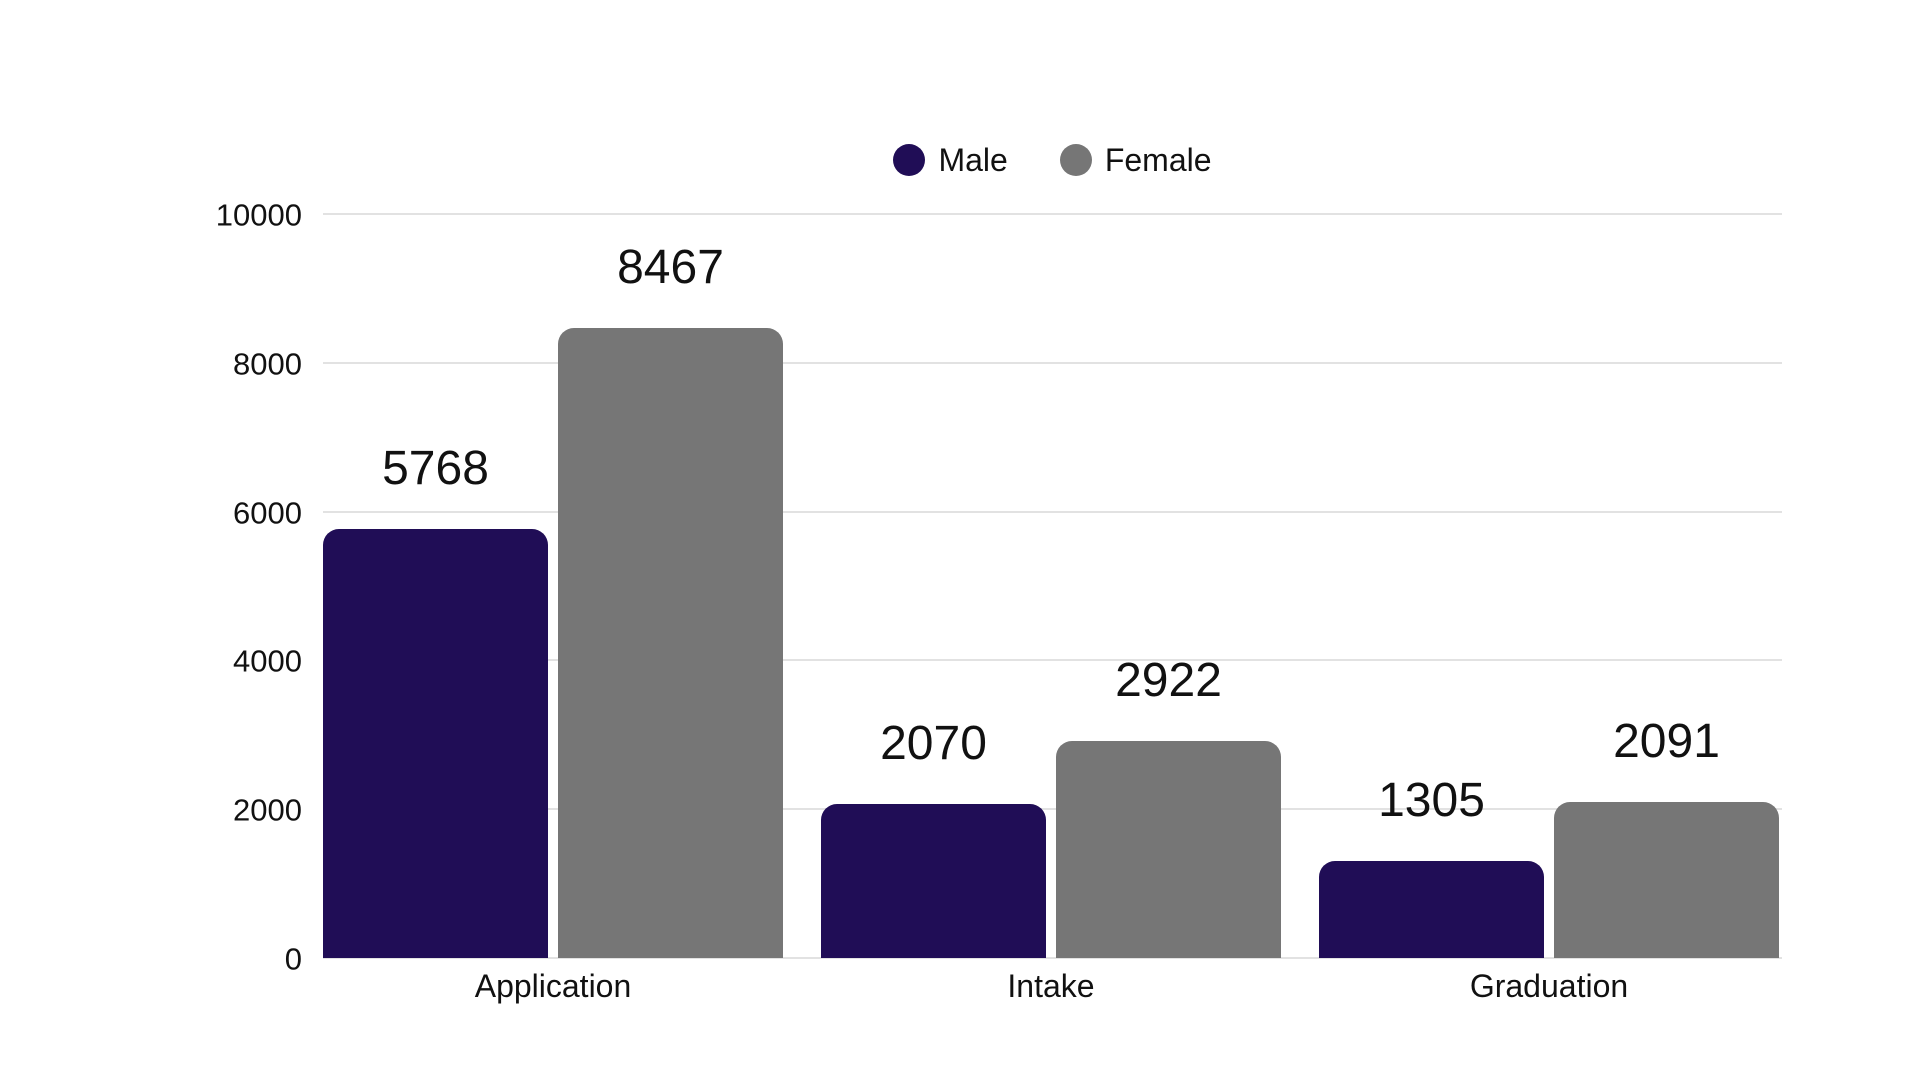 Image resolution: width=1920 pixels, height=1080 pixels. What do you see at coordinates (1666, 742) in the screenshot?
I see `value-label-female-graduation: 2091` at bounding box center [1666, 742].